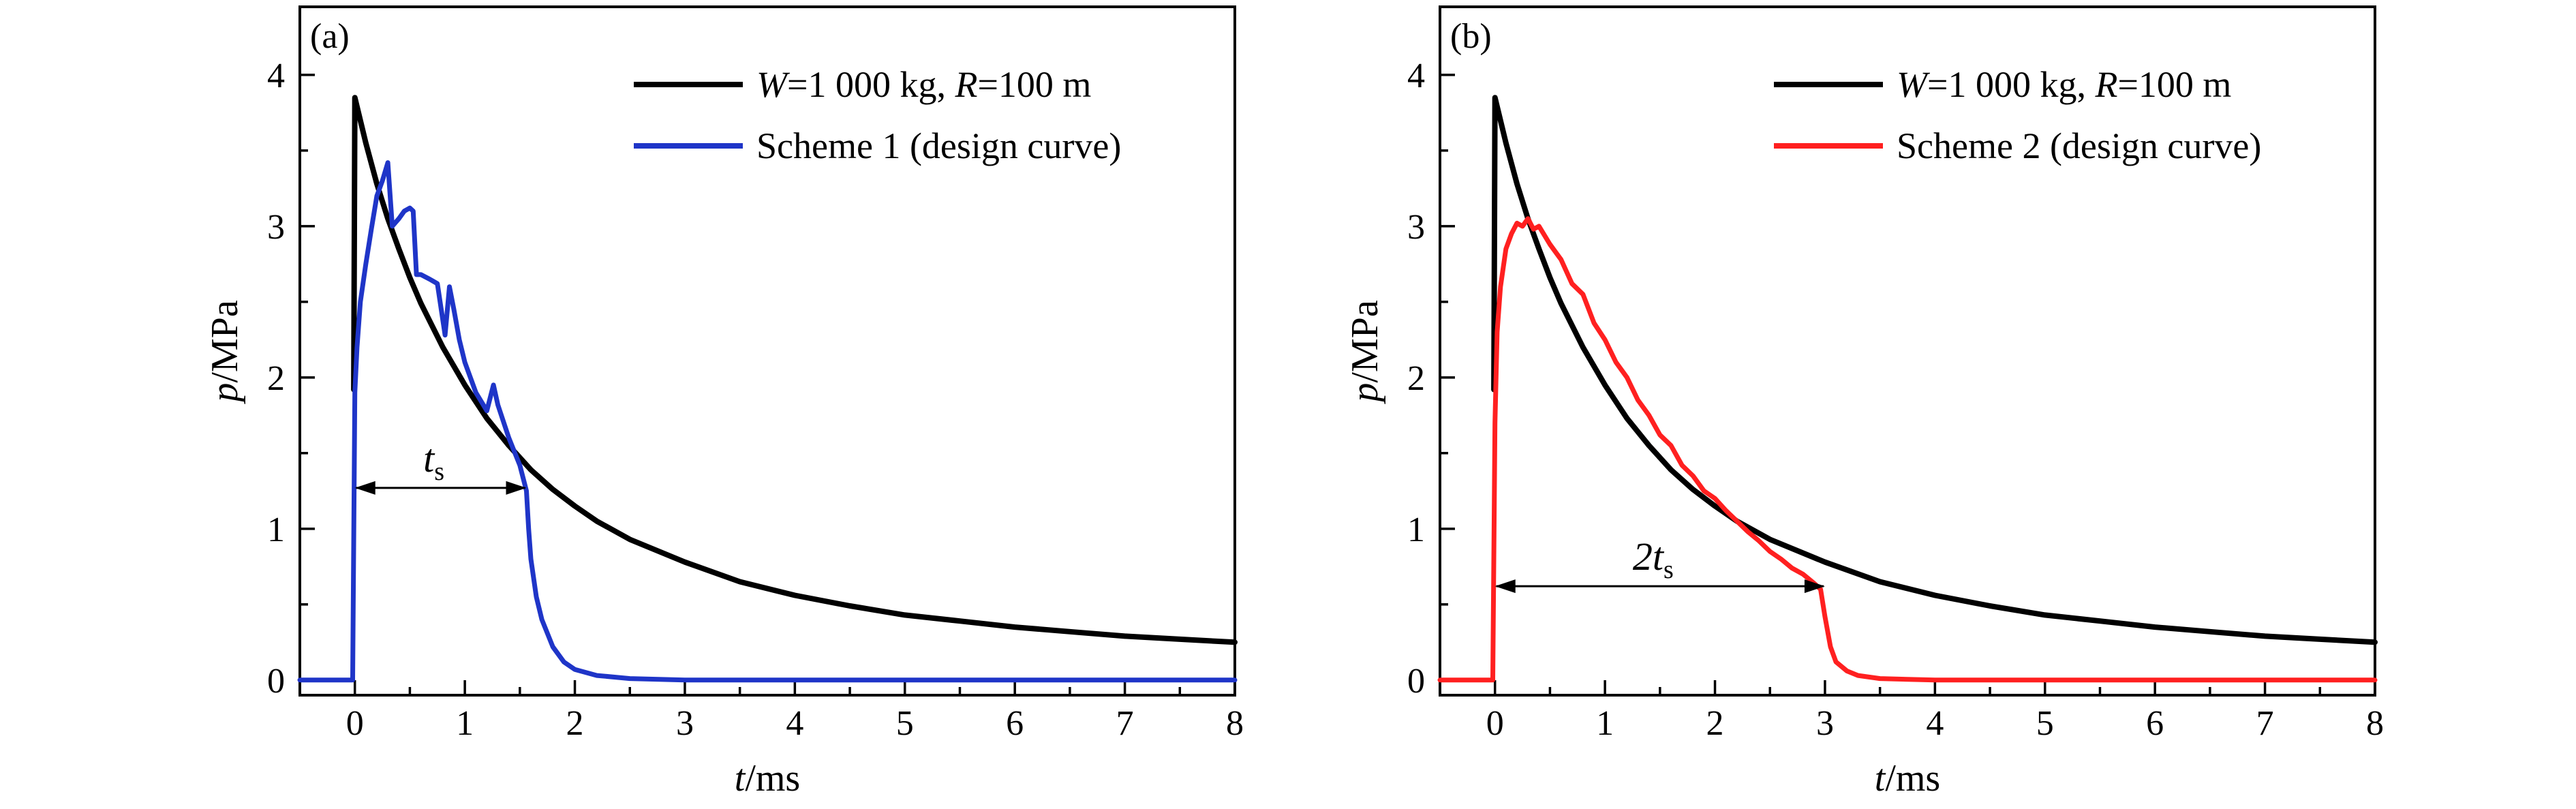 This screenshot has height=809, width=2576. I want to click on annotation-label: ts, so click(433, 461).